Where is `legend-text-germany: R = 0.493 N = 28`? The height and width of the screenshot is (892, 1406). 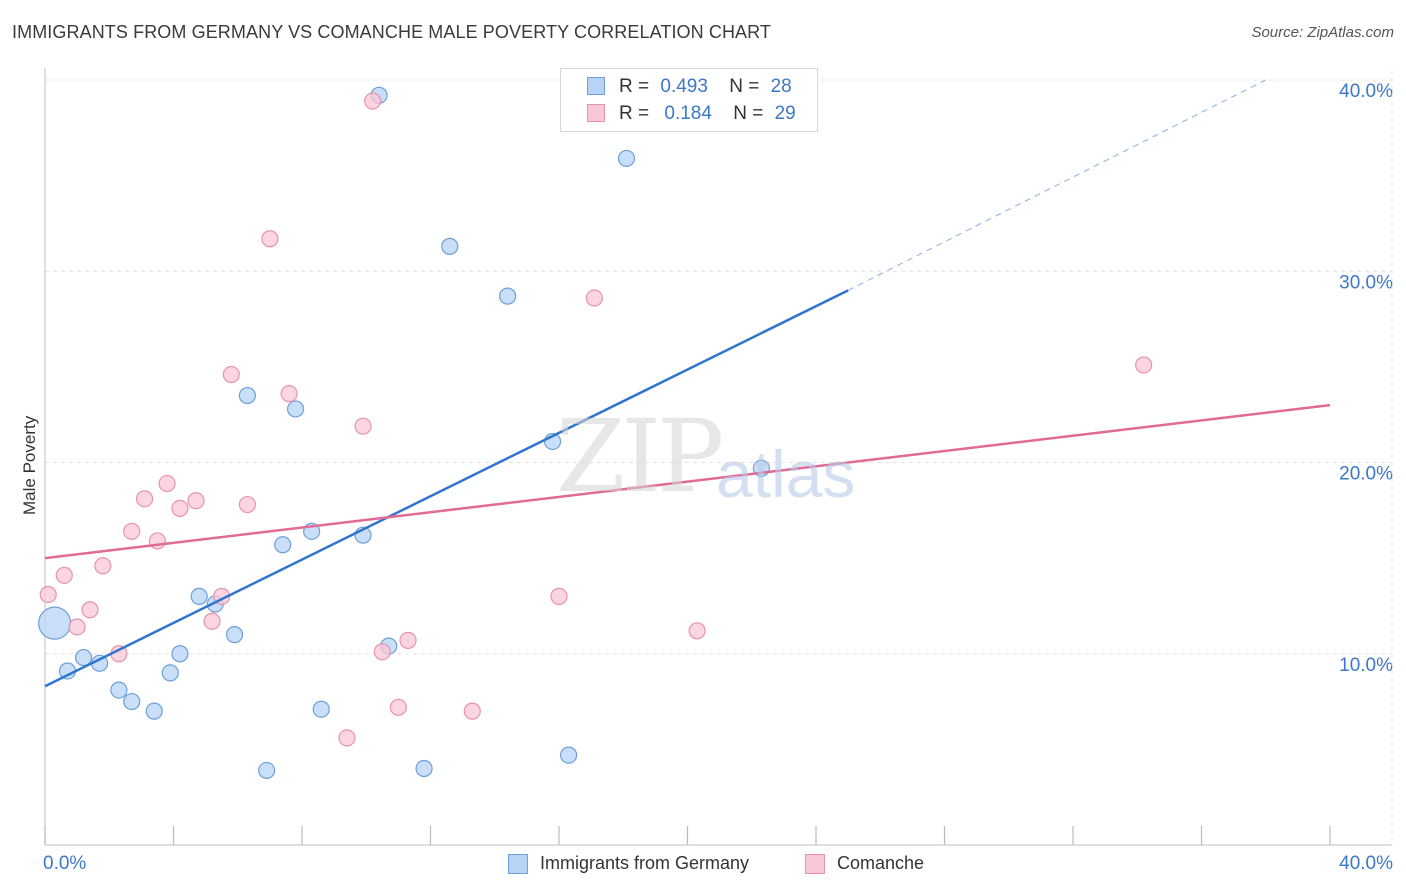
legend-text-germany: R = 0.493 N = 28 is located at coordinates (705, 87).